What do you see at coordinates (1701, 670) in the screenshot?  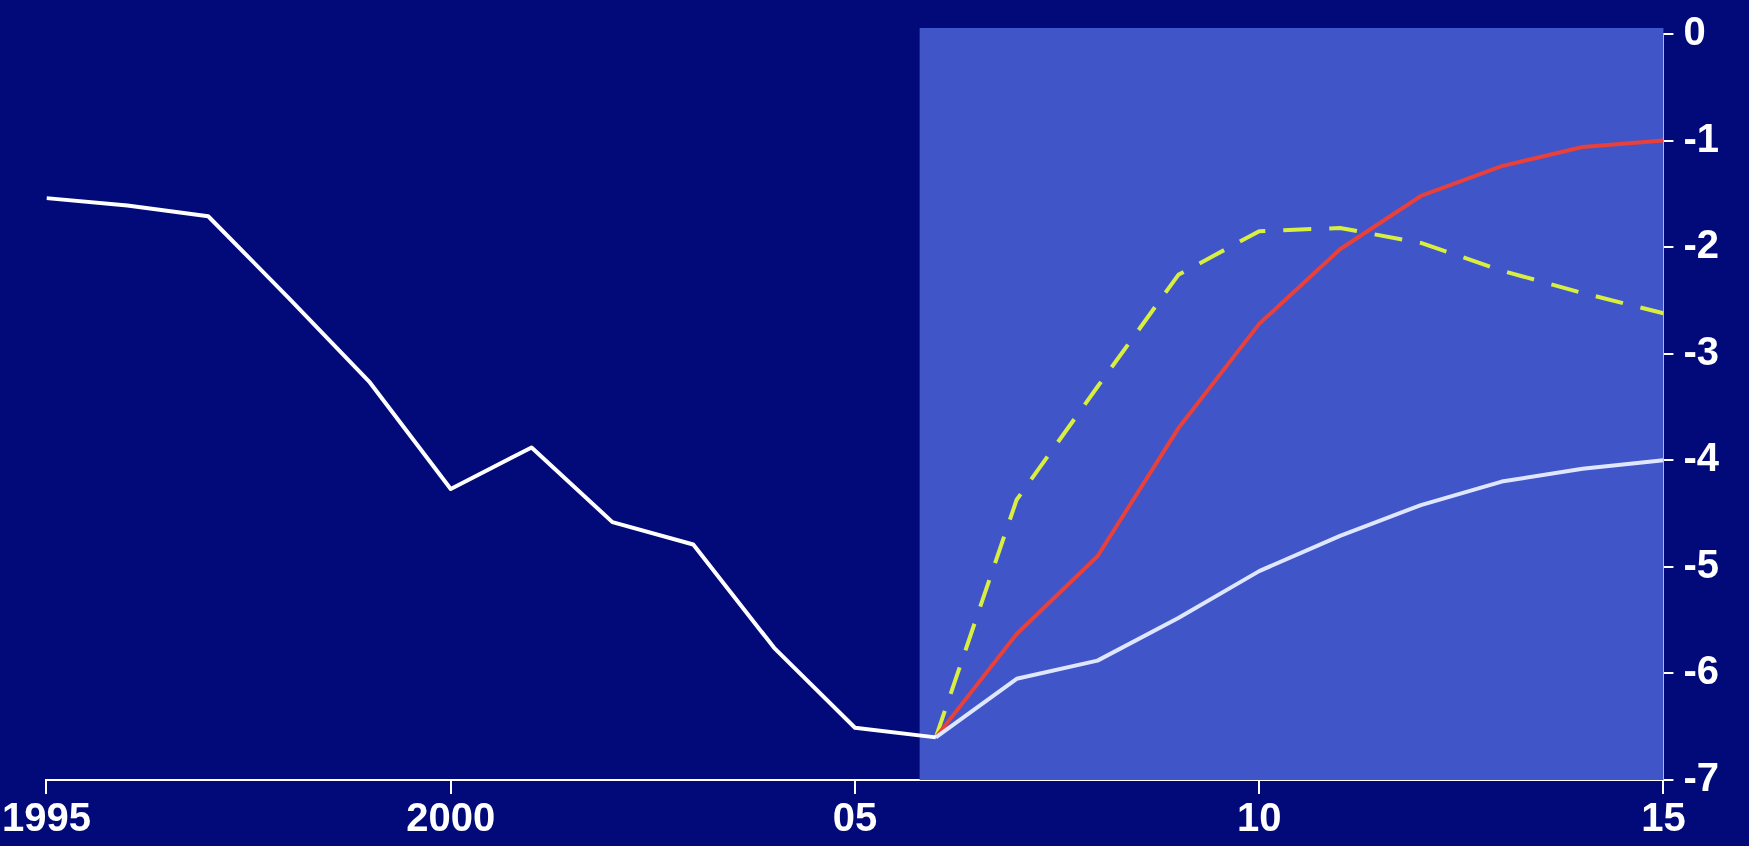 I see `y-tick-label: -6` at bounding box center [1701, 670].